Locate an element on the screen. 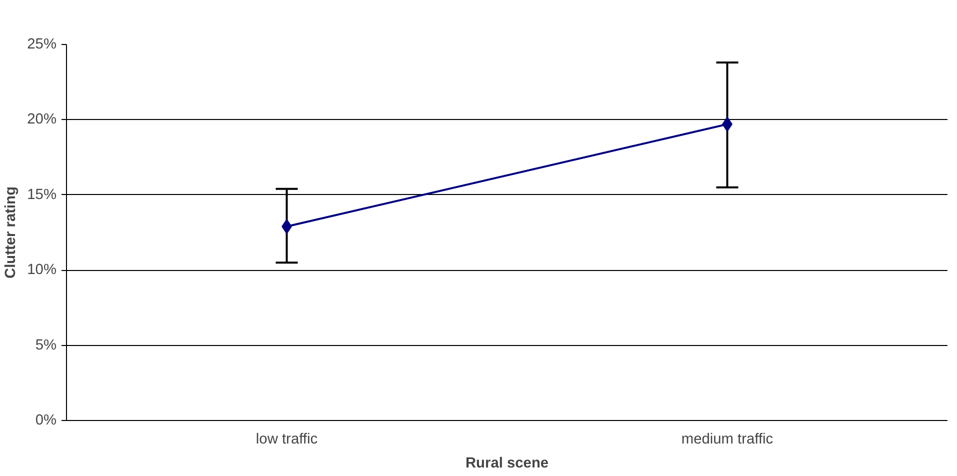 The width and height of the screenshot is (957, 476). y-axis-title: Clutter rating is located at coordinates (11, 232).